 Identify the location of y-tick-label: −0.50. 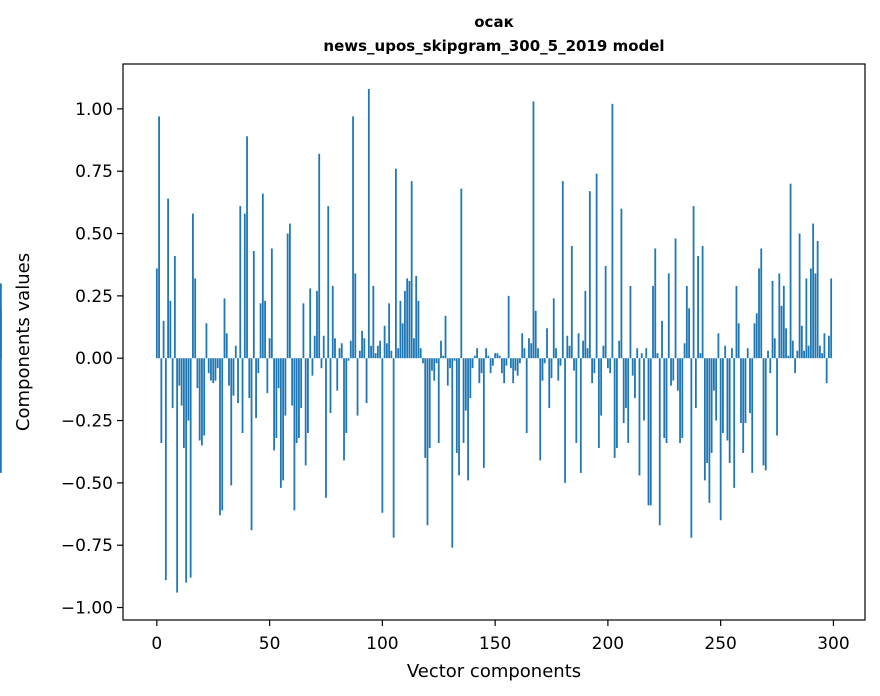
(87, 484).